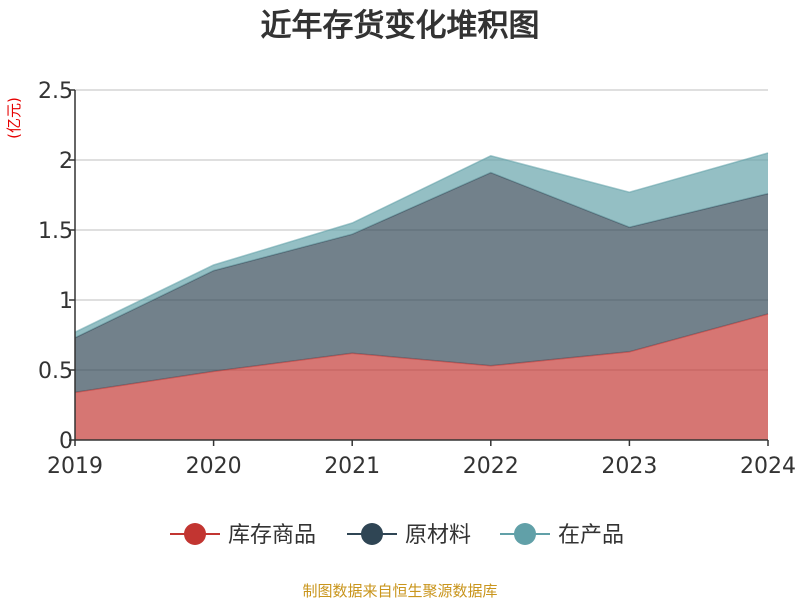 The image size is (800, 600). Describe the element at coordinates (55, 266) in the screenshot. I see `y-tick-labels: 0 0.5 1 1.5 2 2.5` at that location.